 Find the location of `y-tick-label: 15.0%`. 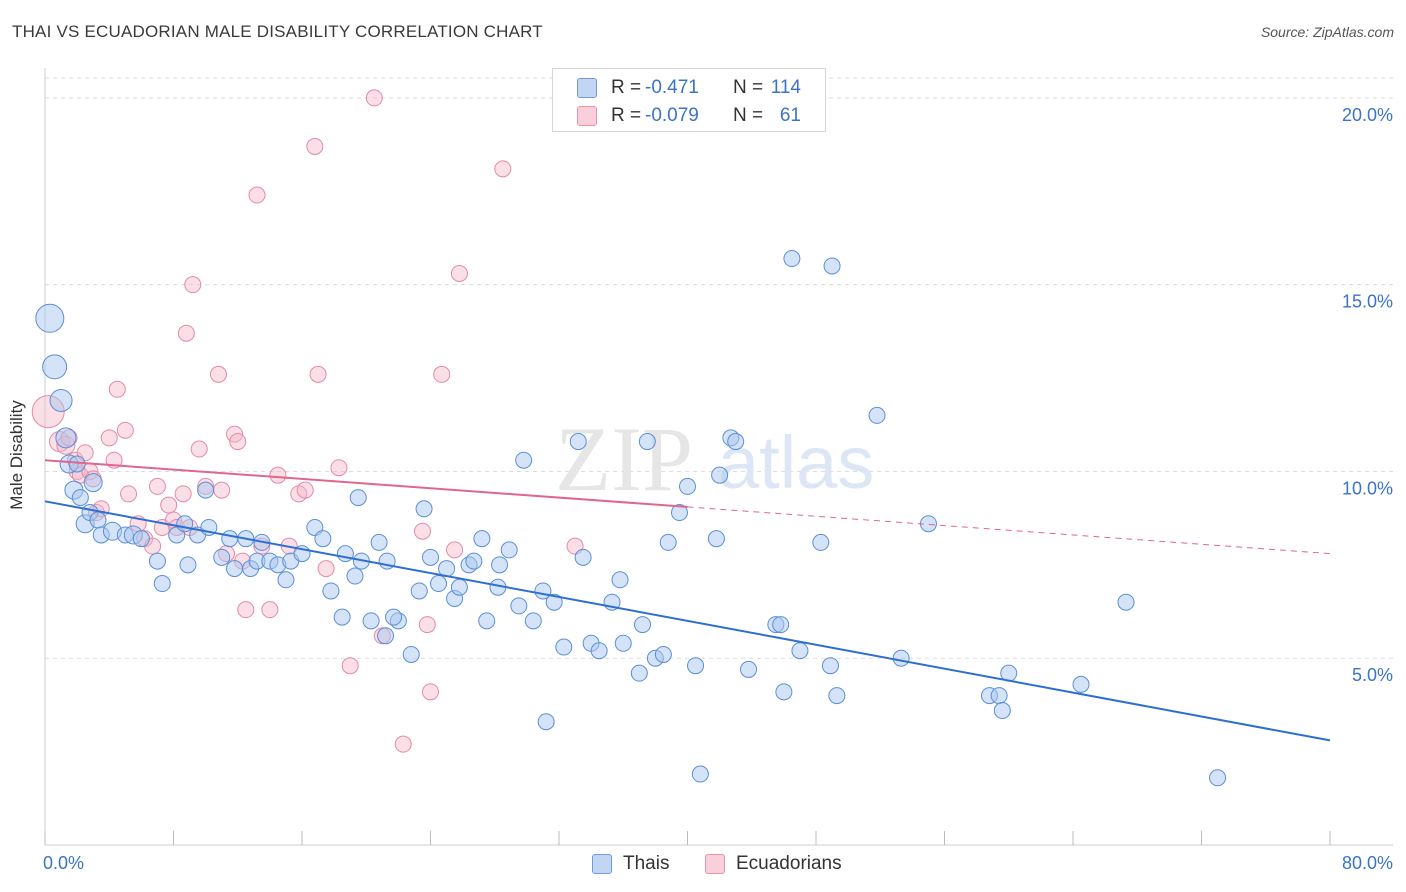

y-tick-label: 15.0% is located at coordinates (1367, 302).